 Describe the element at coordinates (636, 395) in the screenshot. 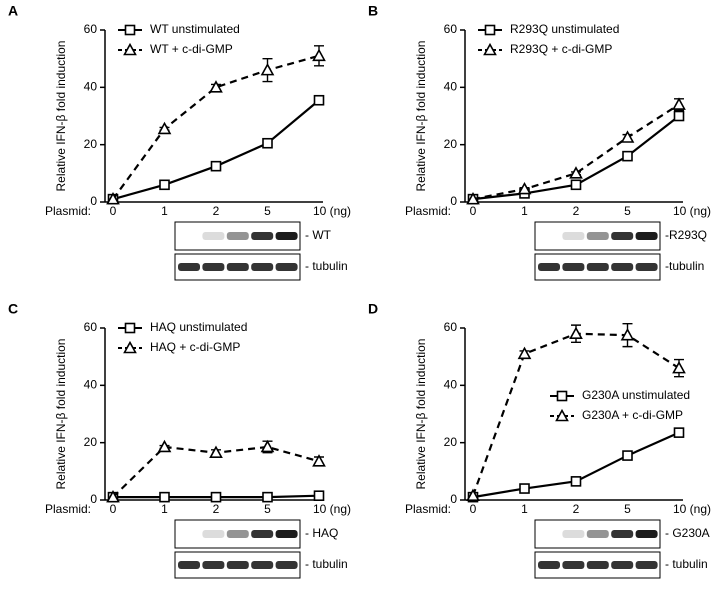

I see `legend-label: G230A unstimulated` at that location.